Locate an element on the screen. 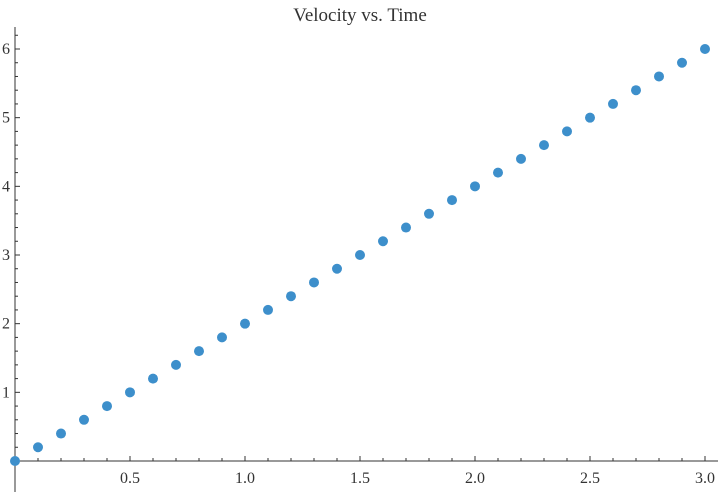 This screenshot has width=720, height=492. y-tick-label: 3 is located at coordinates (6, 255).